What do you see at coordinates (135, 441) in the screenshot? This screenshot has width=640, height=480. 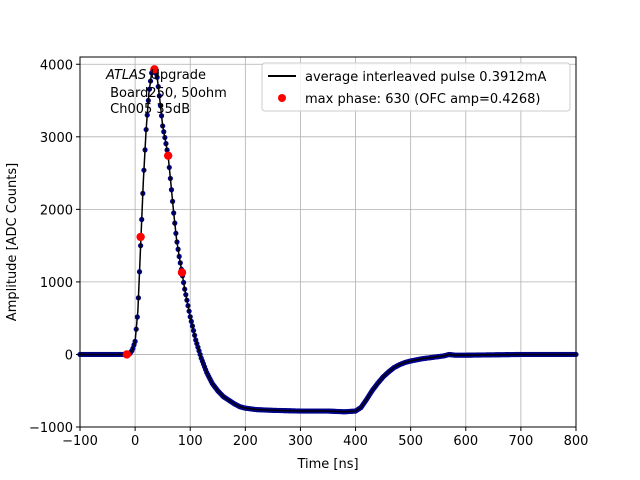 I see `x-tick-label: 0` at bounding box center [135, 441].